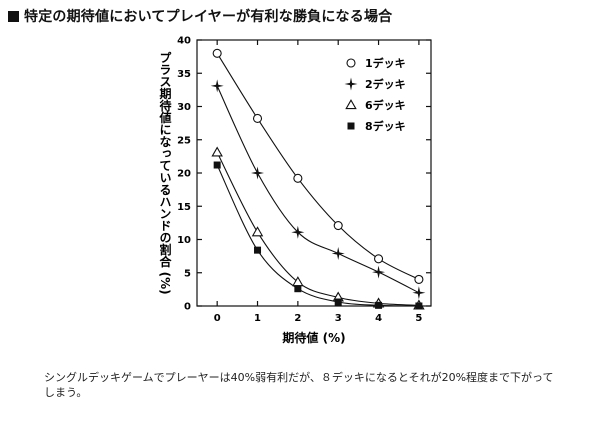 The image size is (600, 425). What do you see at coordinates (257, 318) in the screenshot?
I see `x-tick-label: 1` at bounding box center [257, 318].